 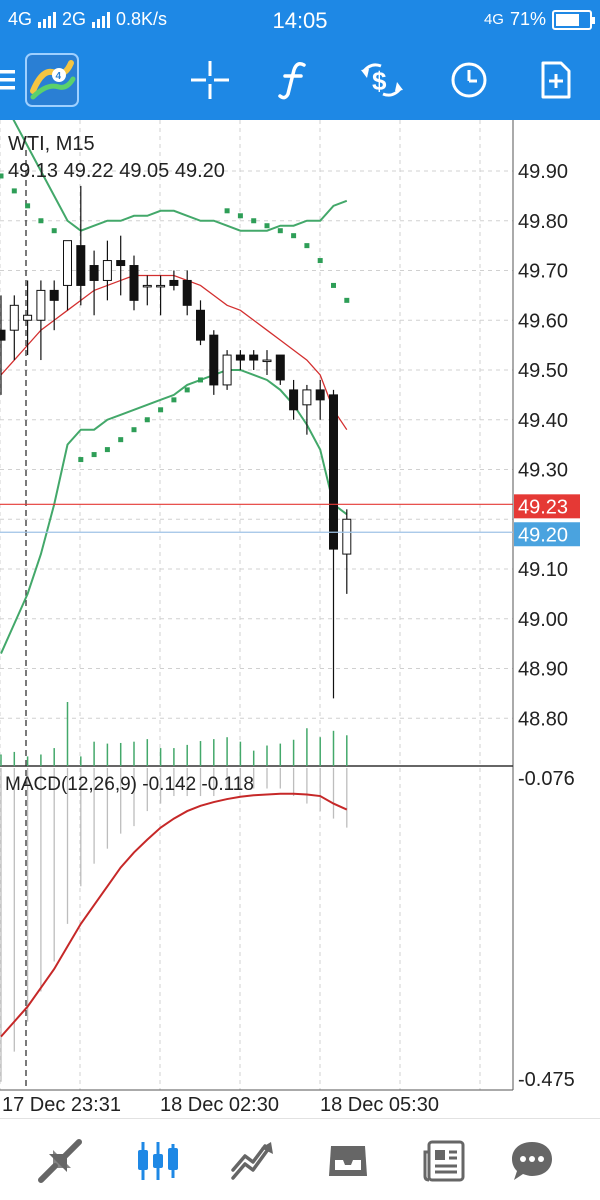 I want to click on timeframe-icon, so click(x=469, y=80).